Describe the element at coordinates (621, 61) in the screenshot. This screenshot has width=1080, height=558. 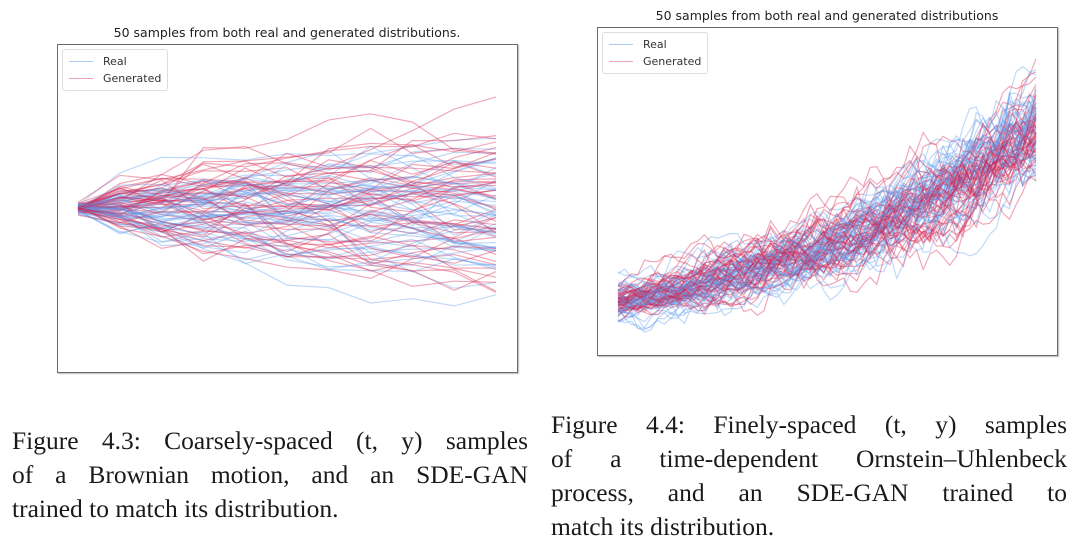
I see `legend-swatch-generated` at that location.